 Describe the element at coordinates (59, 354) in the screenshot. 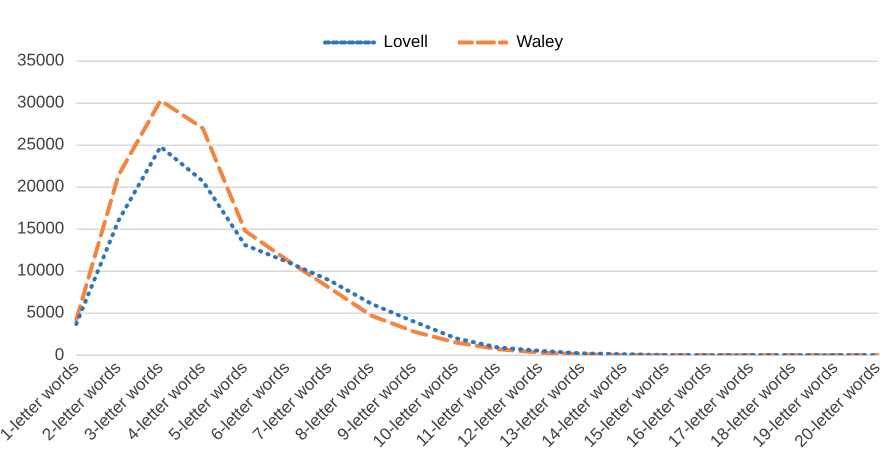

I see `y-tick-label: 0` at that location.